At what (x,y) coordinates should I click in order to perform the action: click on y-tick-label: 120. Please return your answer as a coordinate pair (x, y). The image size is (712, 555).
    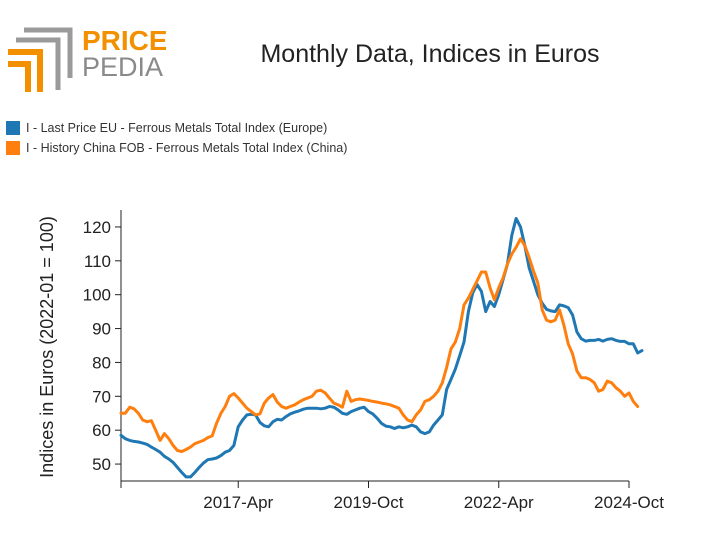
    Looking at the image, I should click on (97, 227).